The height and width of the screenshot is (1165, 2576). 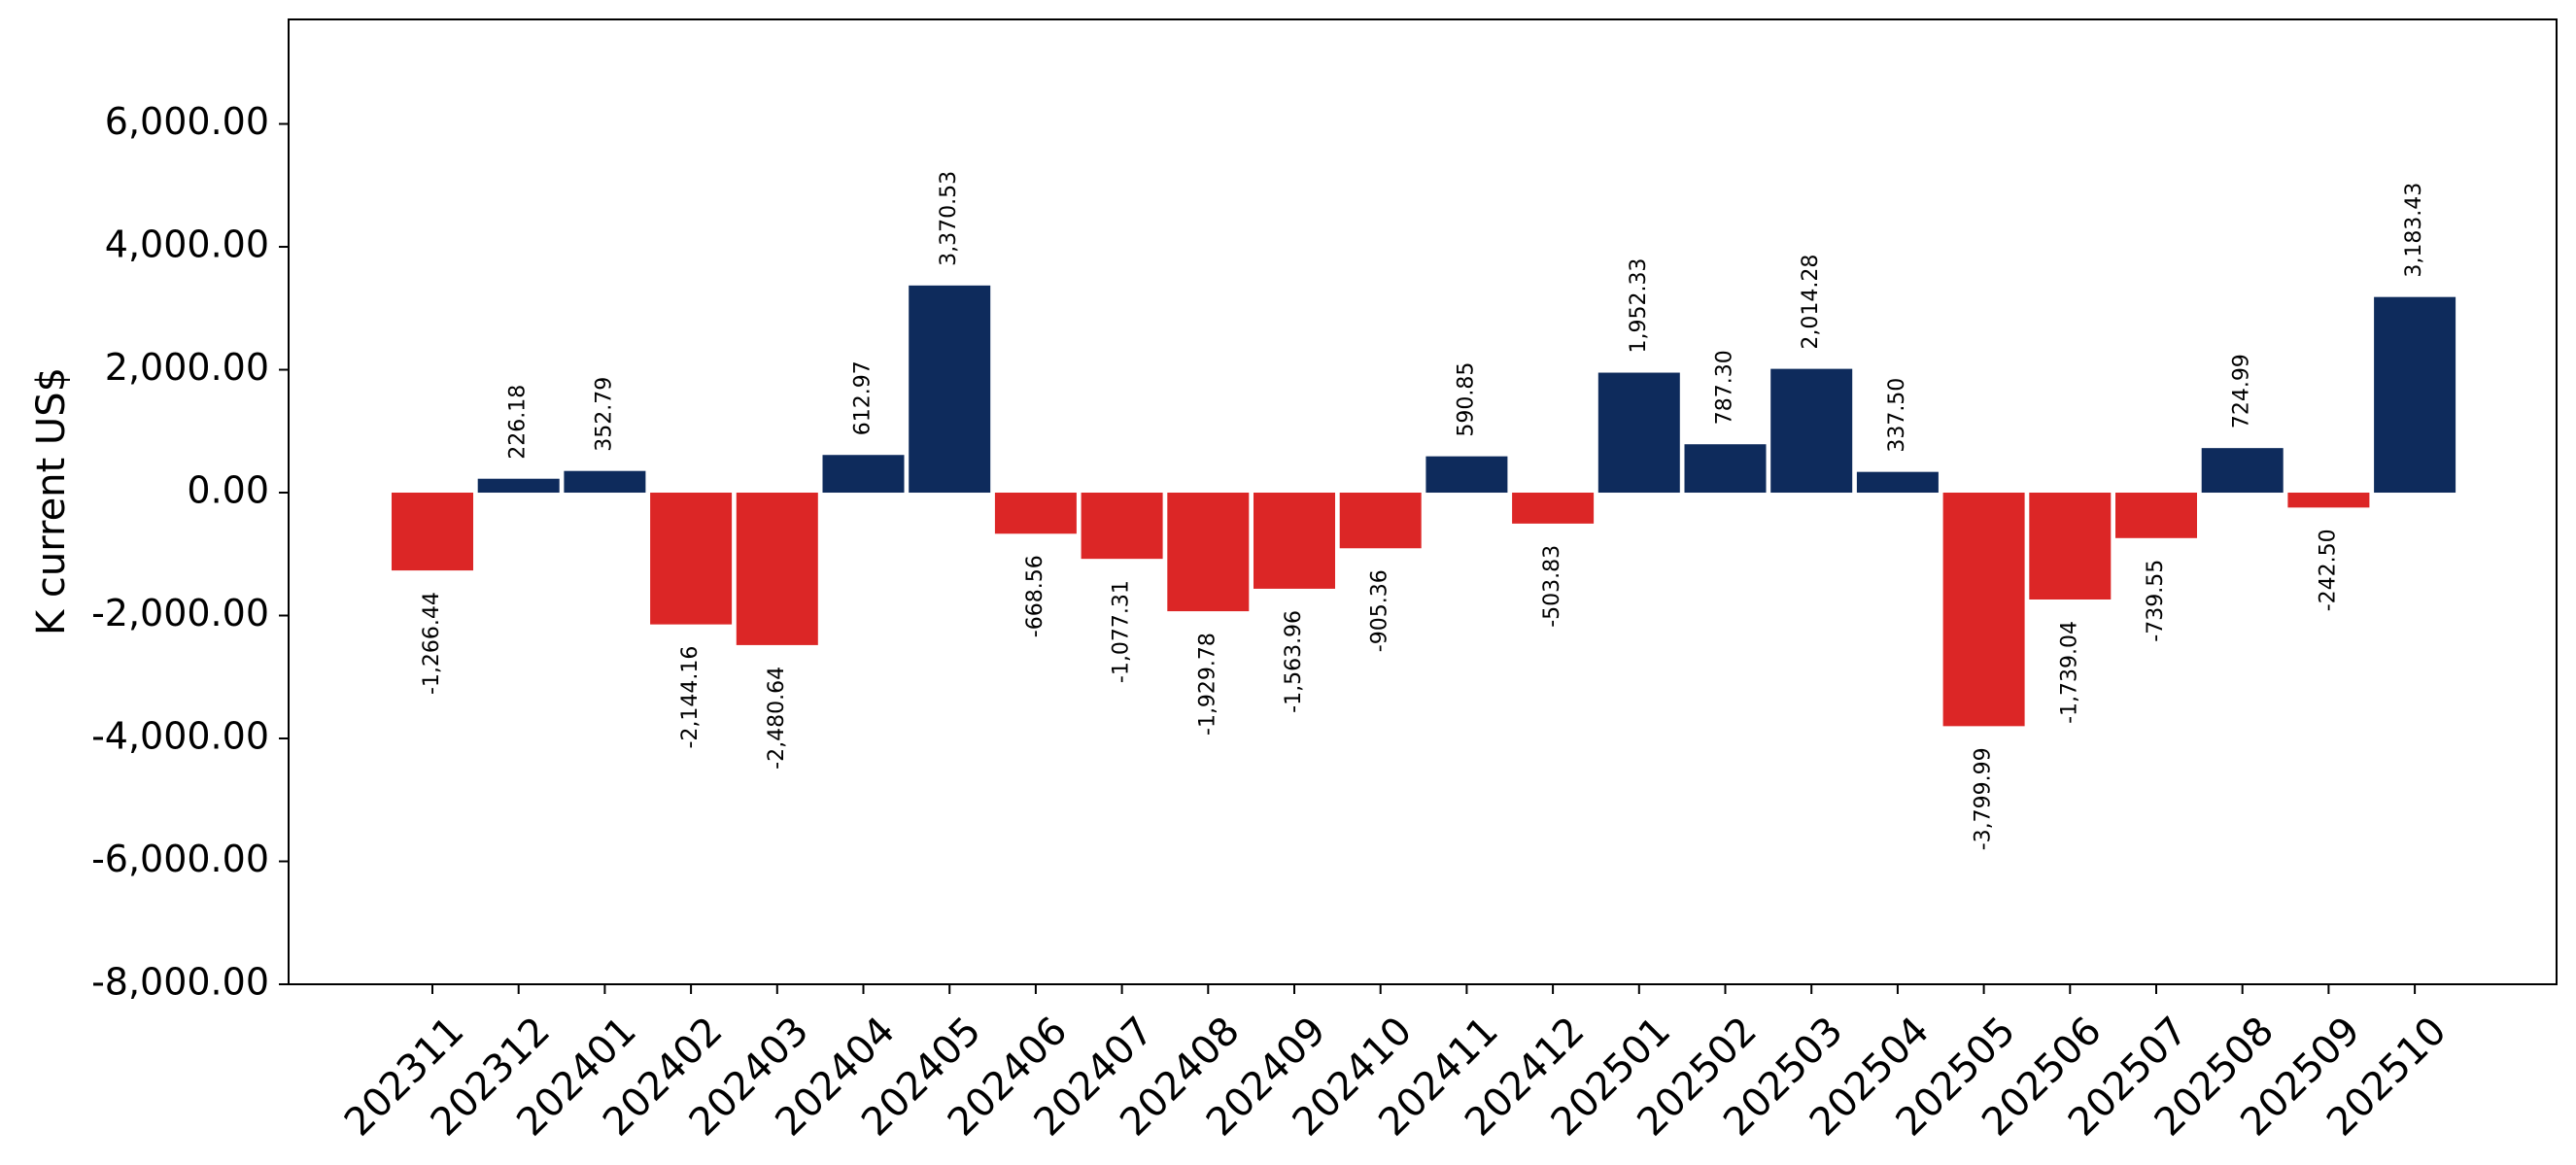 What do you see at coordinates (180, 859) in the screenshot?
I see `y-tick-label: -6,000.00` at bounding box center [180, 859].